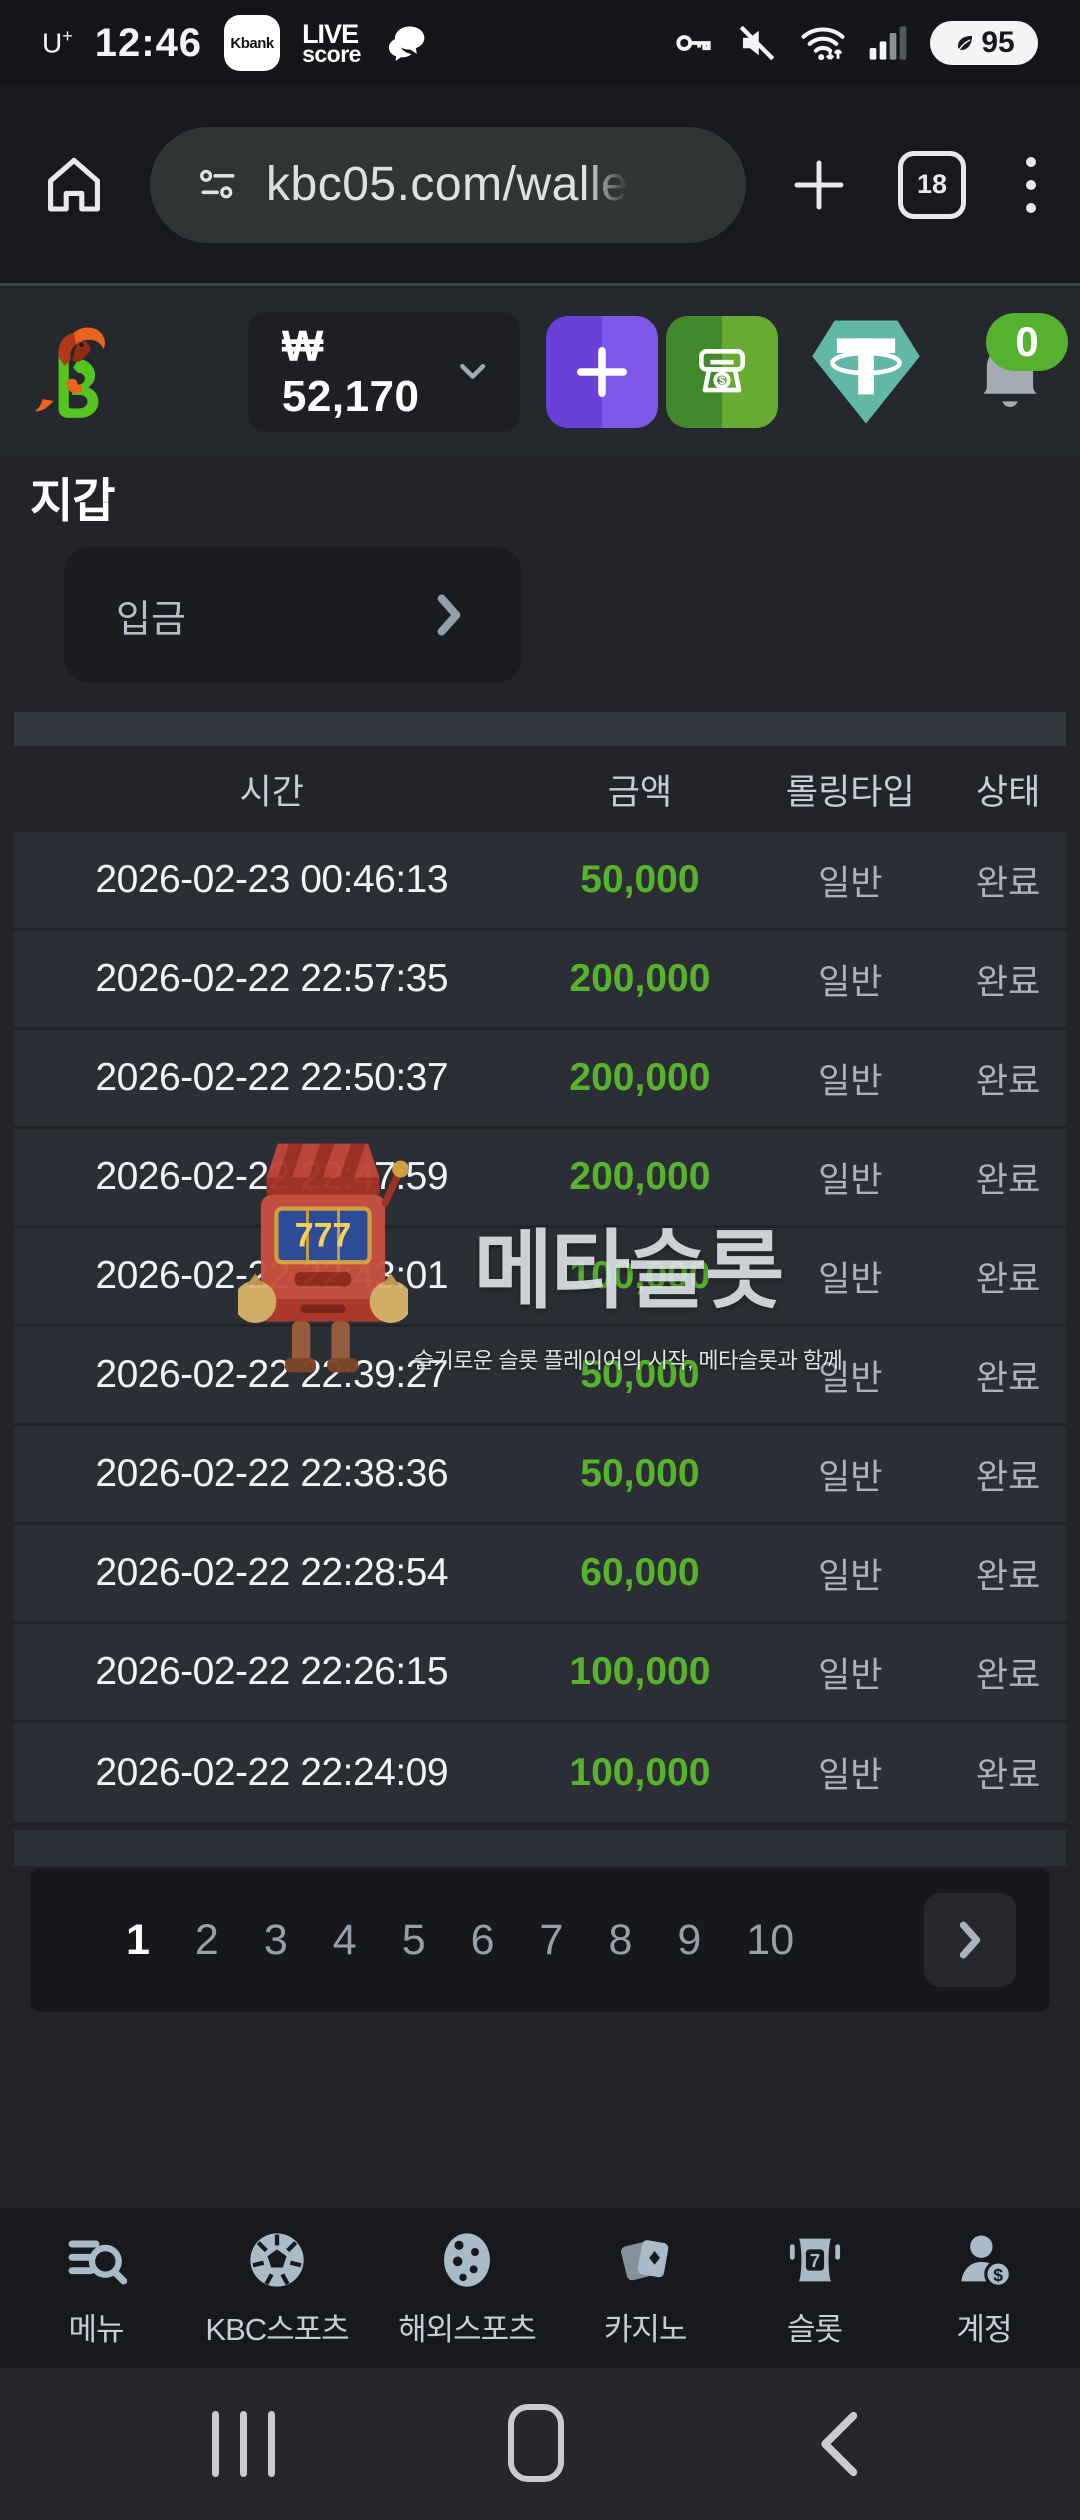  I want to click on deposit-plus-button, so click(602, 372).